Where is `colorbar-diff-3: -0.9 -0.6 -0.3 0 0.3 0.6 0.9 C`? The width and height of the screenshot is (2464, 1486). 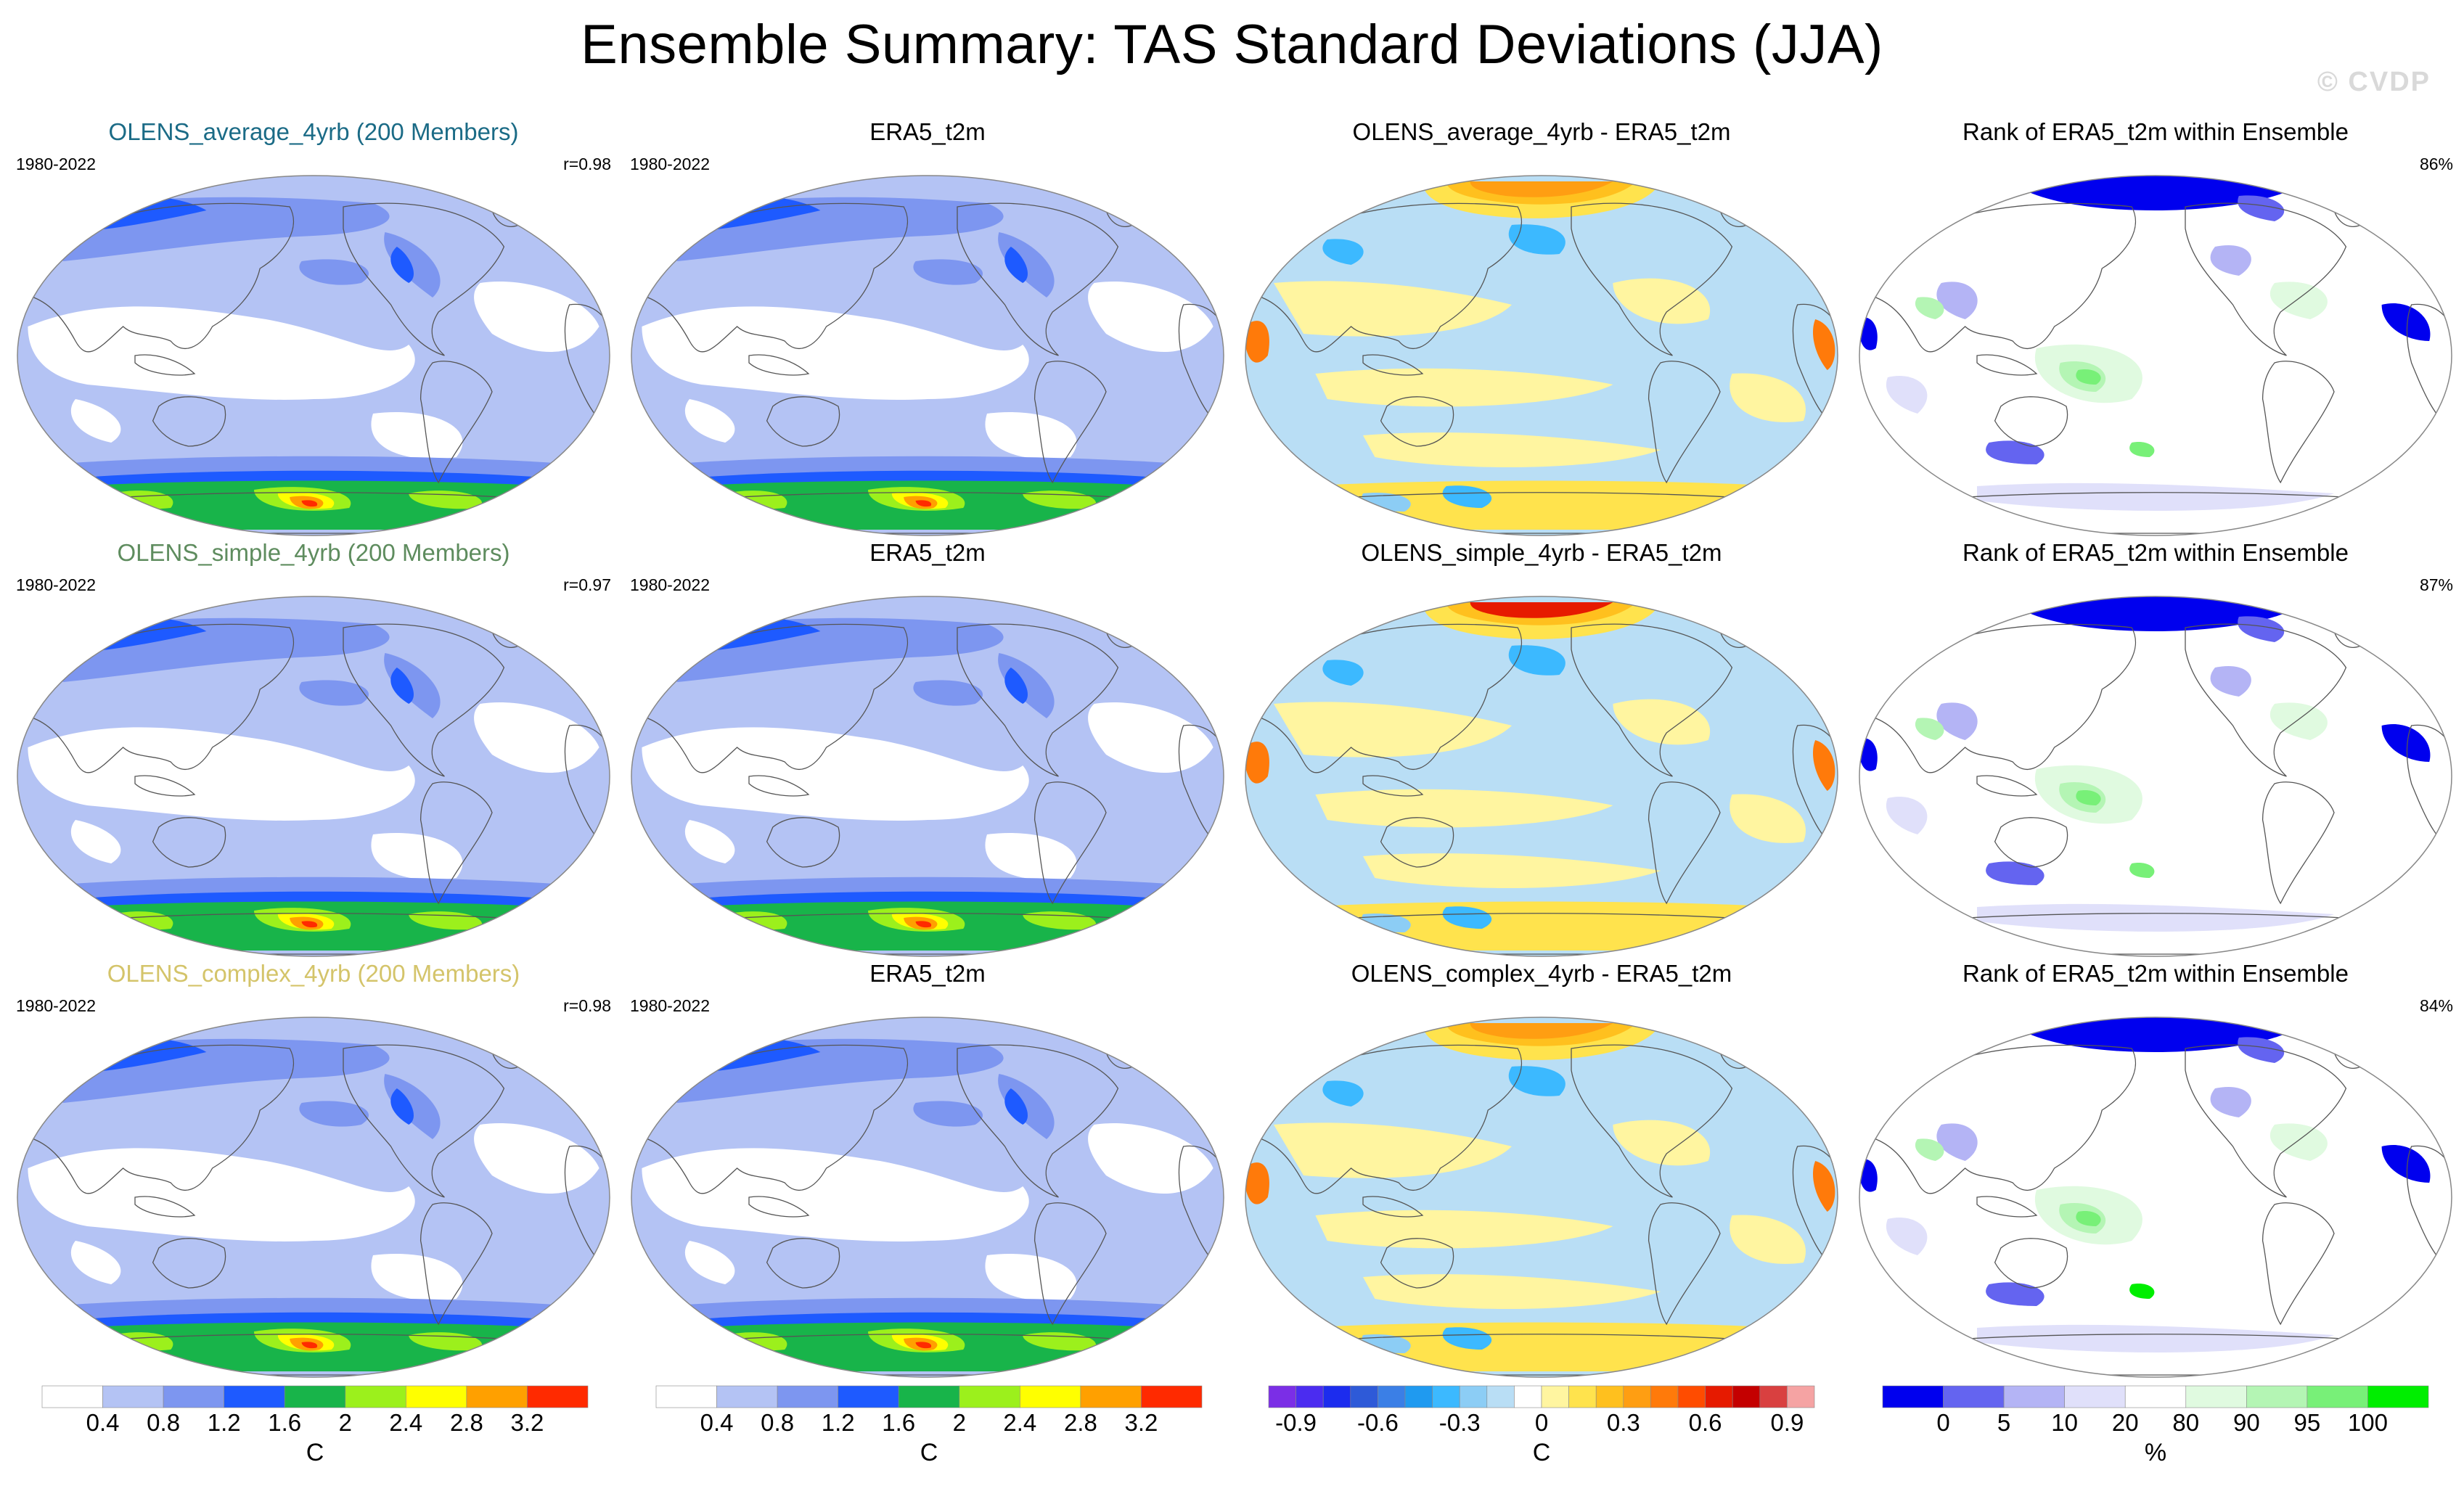
colorbar-diff-3: -0.9 -0.6 -0.3 0 0.3 0.6 0.9 C is located at coordinates (1541, 1432).